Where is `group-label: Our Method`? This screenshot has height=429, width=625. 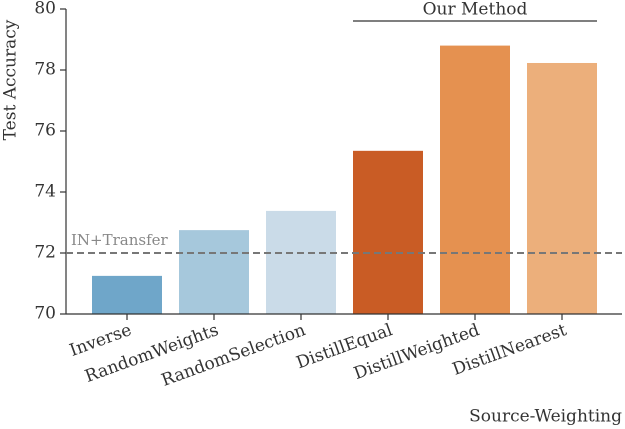 group-label: Our Method is located at coordinates (475, 10).